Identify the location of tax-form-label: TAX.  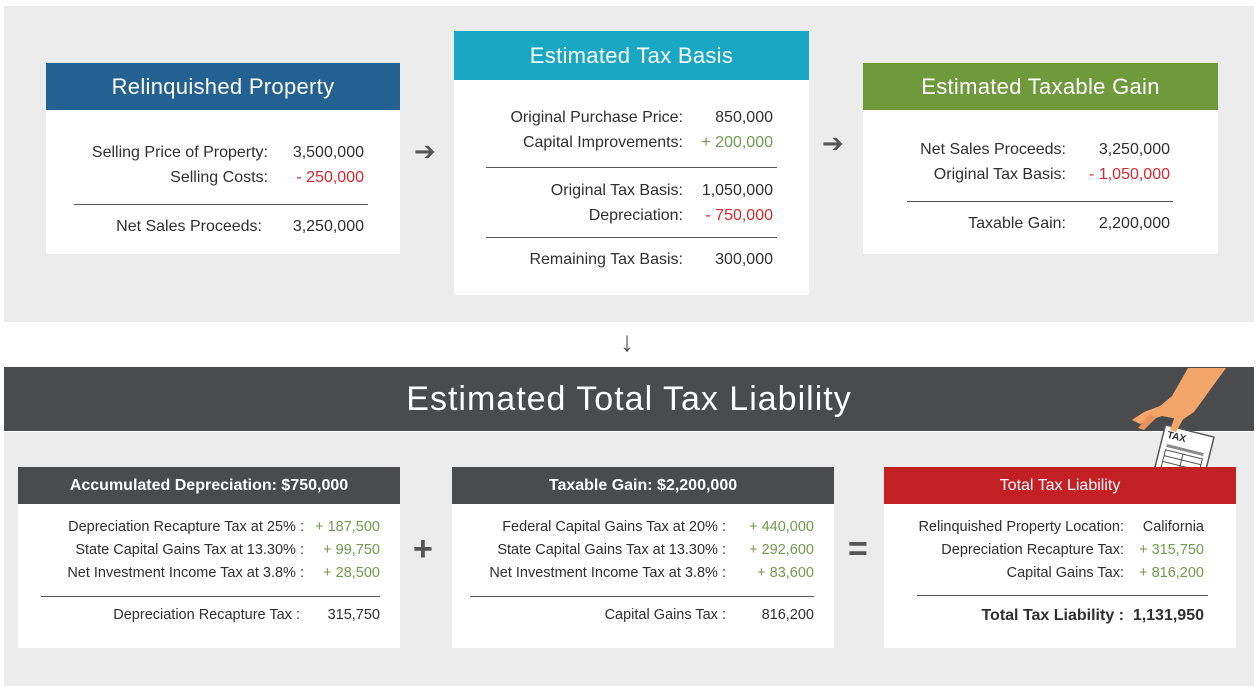
(1177, 437).